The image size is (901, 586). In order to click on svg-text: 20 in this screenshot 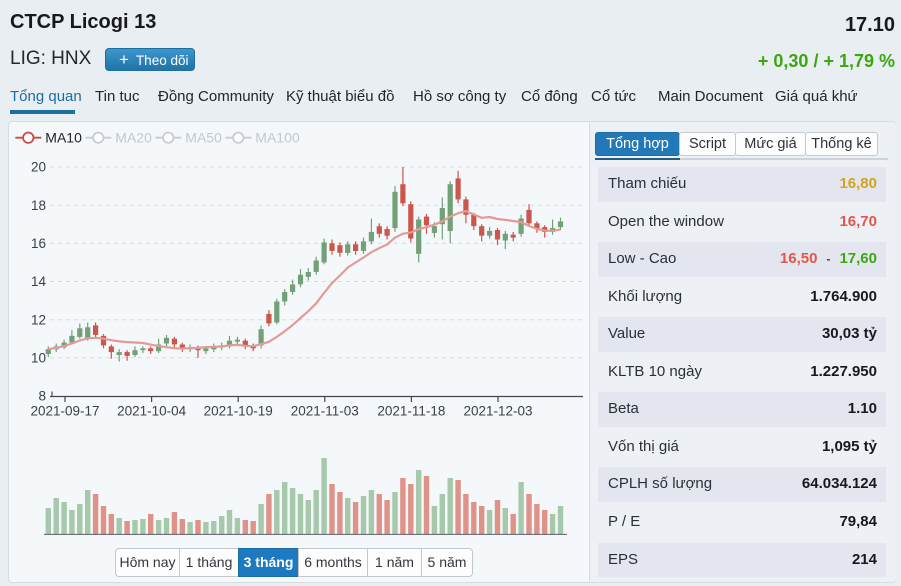, I will do `click(38, 167)`.